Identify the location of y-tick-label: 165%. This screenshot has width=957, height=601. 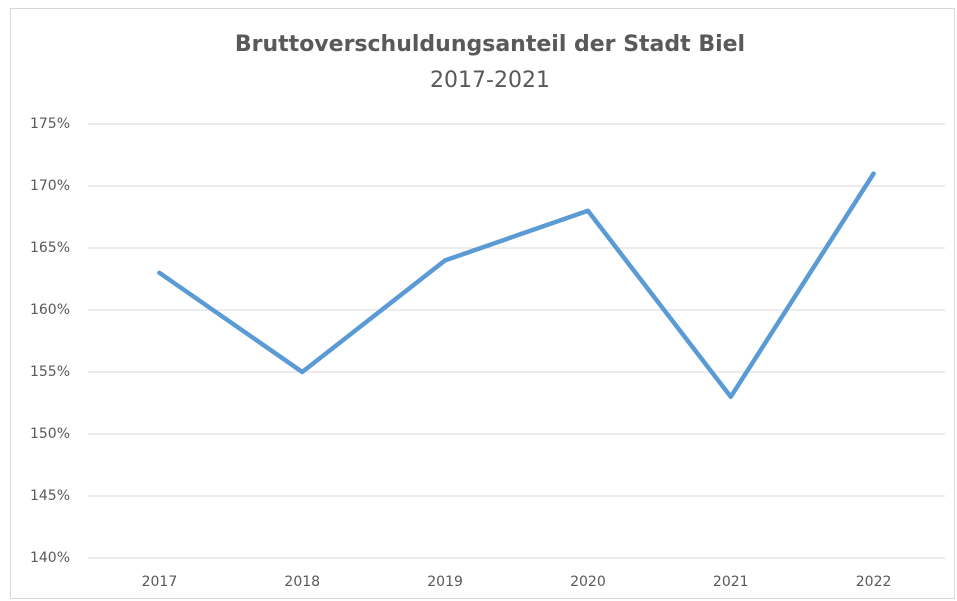
(50, 248).